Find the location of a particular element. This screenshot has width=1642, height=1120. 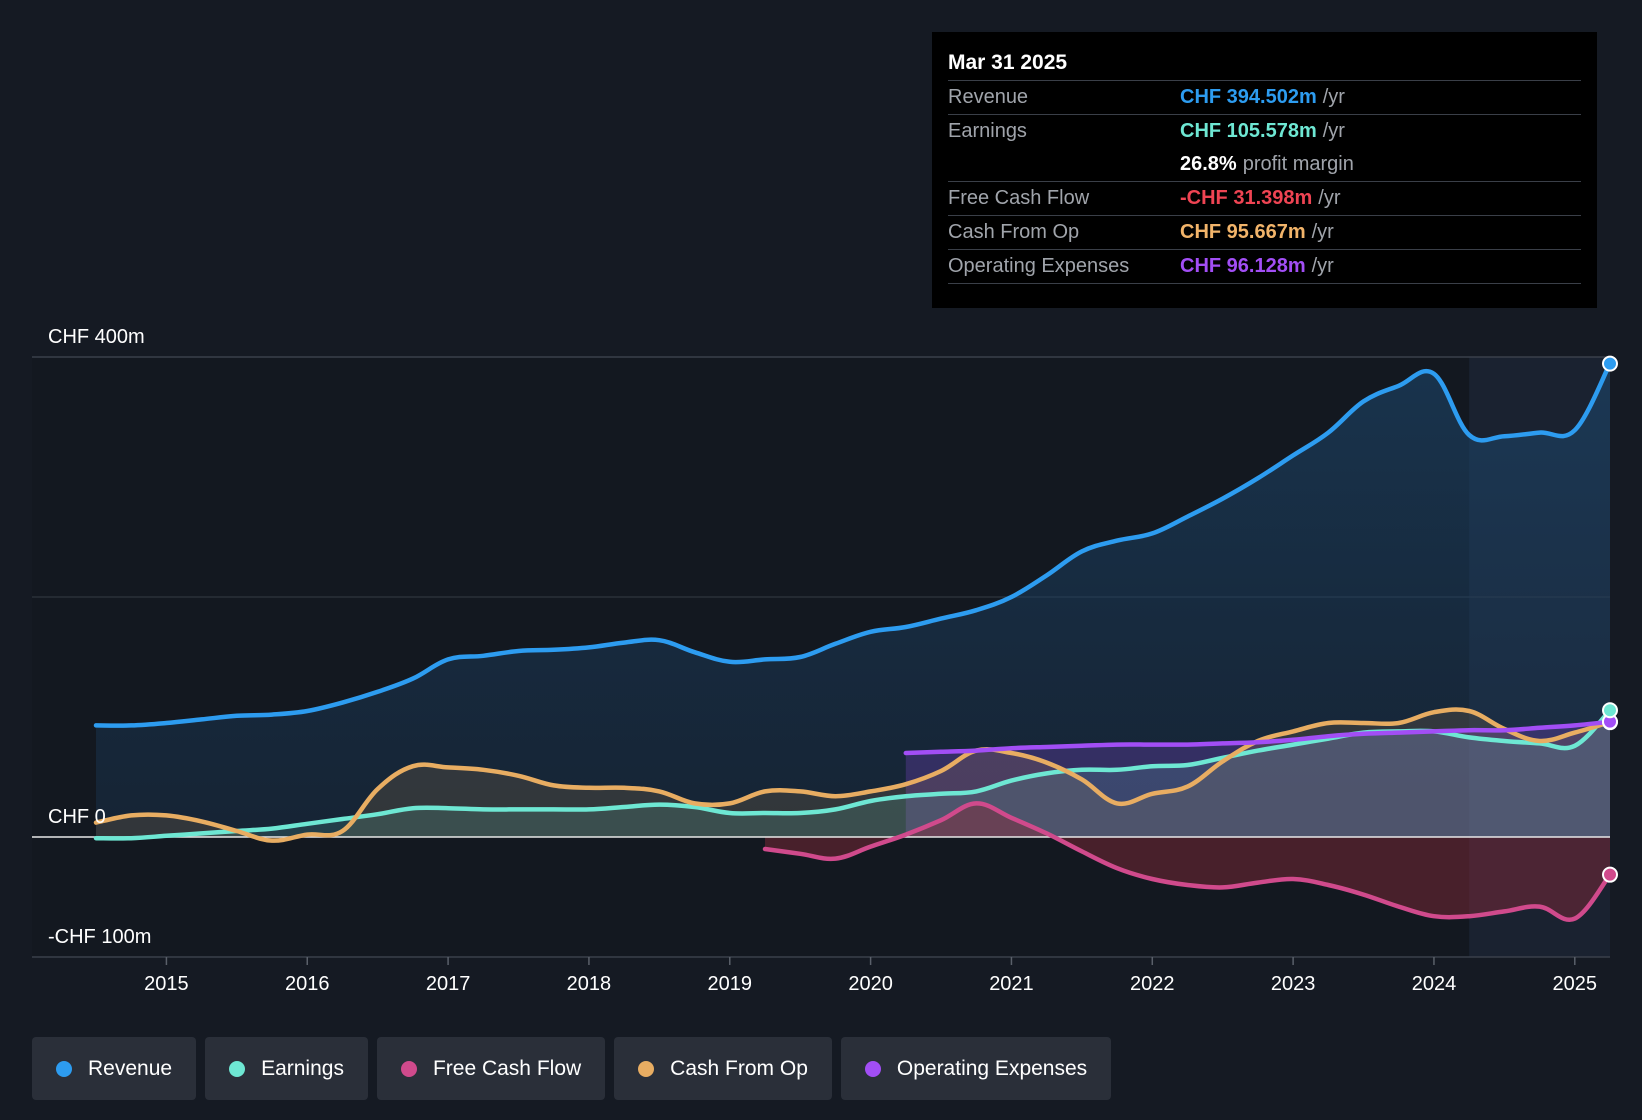

earnings-area is located at coordinates (853, 774).